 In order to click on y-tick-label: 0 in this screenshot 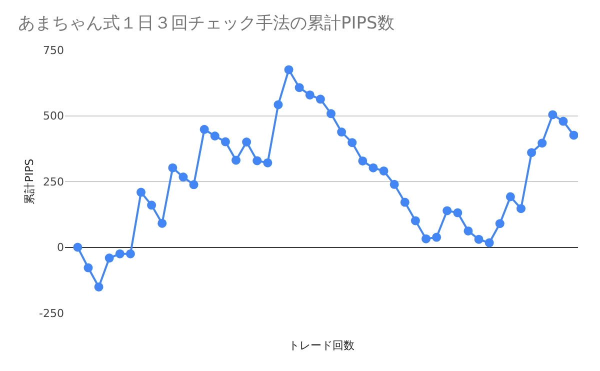, I will do `click(60, 247)`.